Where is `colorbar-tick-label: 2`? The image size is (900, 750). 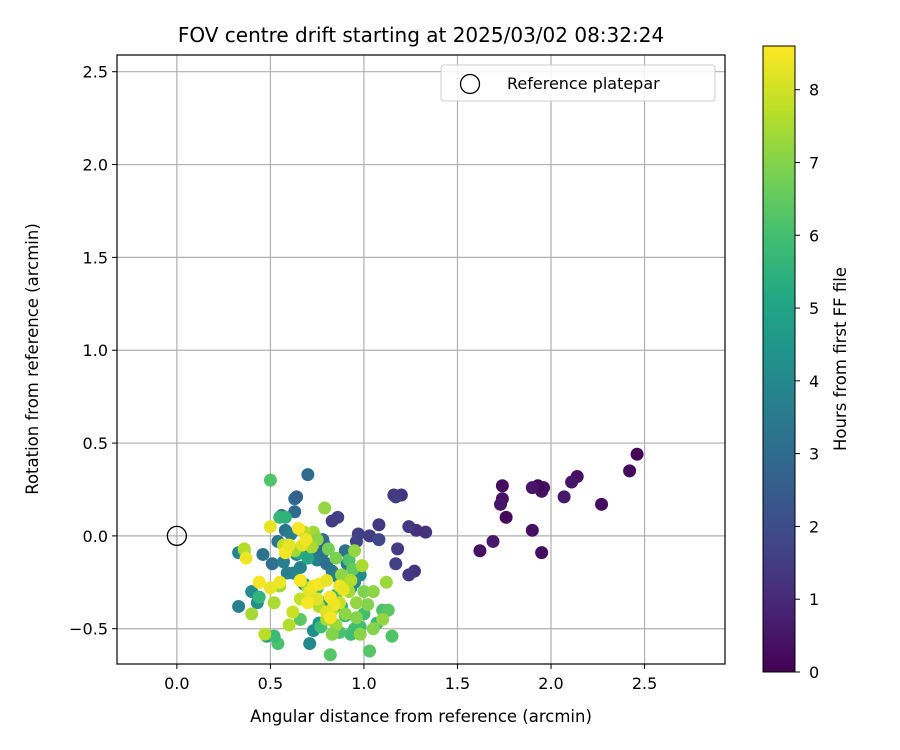
colorbar-tick-label: 2 is located at coordinates (814, 526).